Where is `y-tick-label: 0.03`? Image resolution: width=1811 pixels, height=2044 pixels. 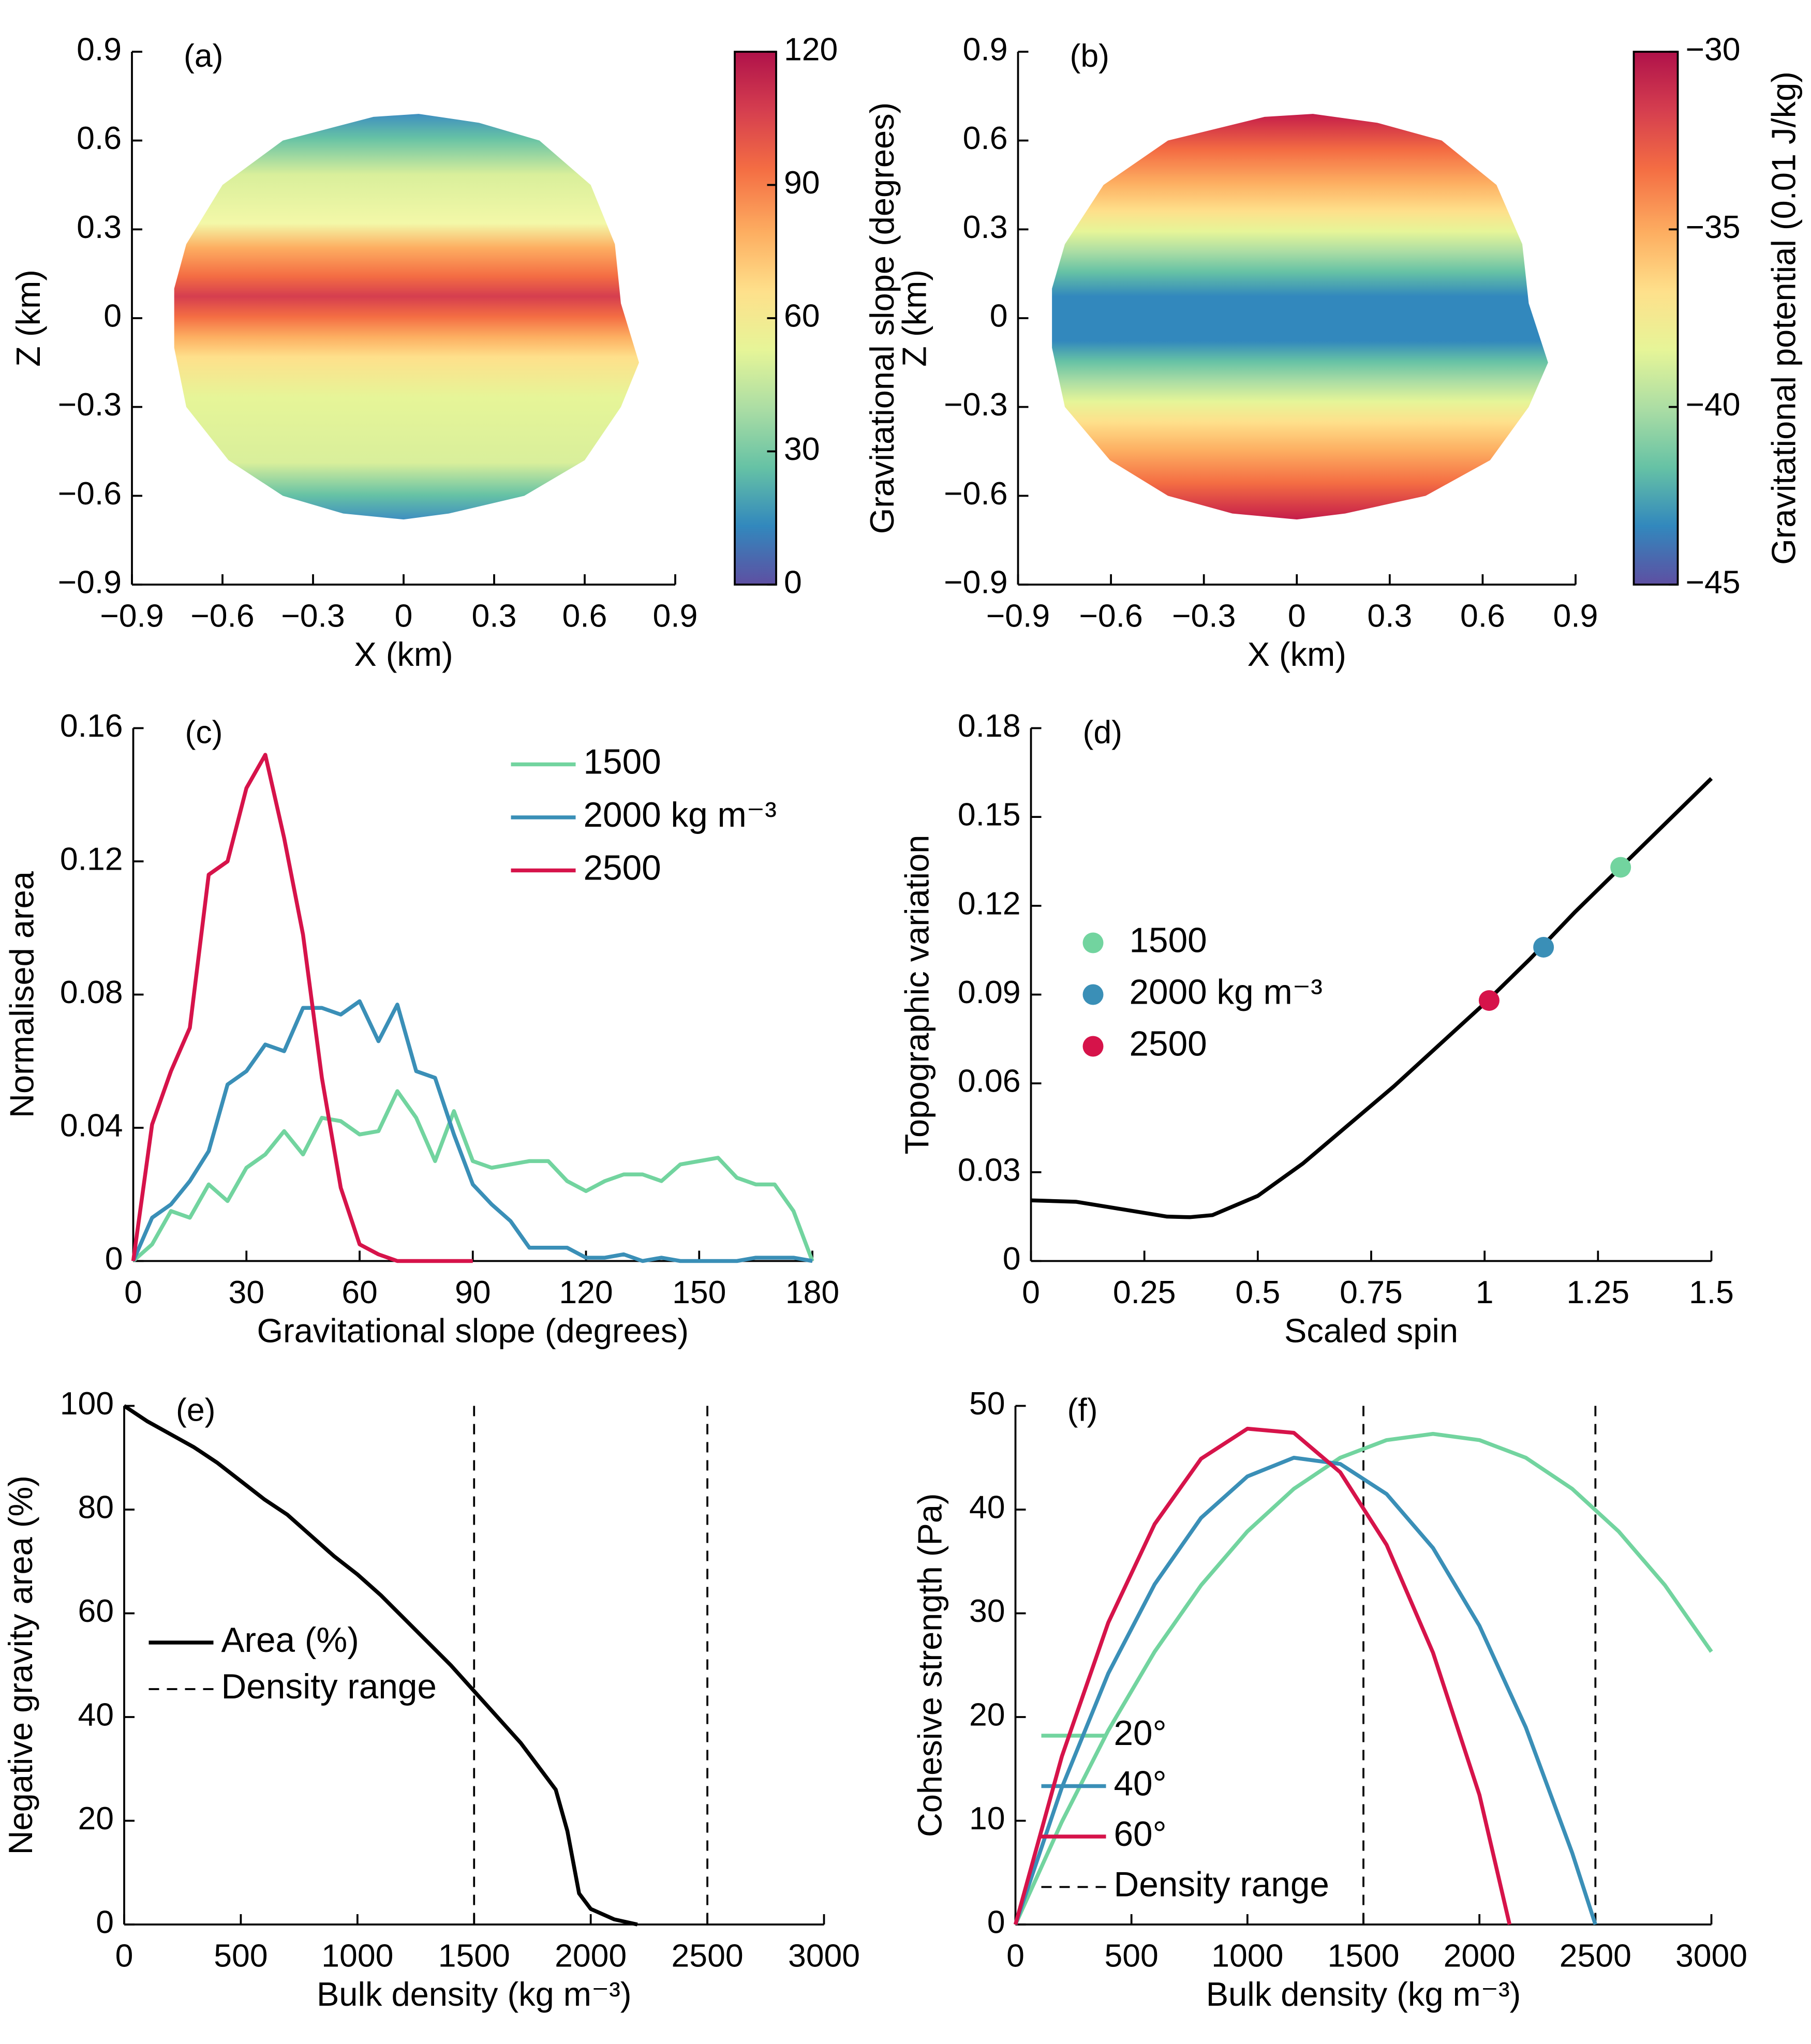
y-tick-label: 0.03 is located at coordinates (990, 1170).